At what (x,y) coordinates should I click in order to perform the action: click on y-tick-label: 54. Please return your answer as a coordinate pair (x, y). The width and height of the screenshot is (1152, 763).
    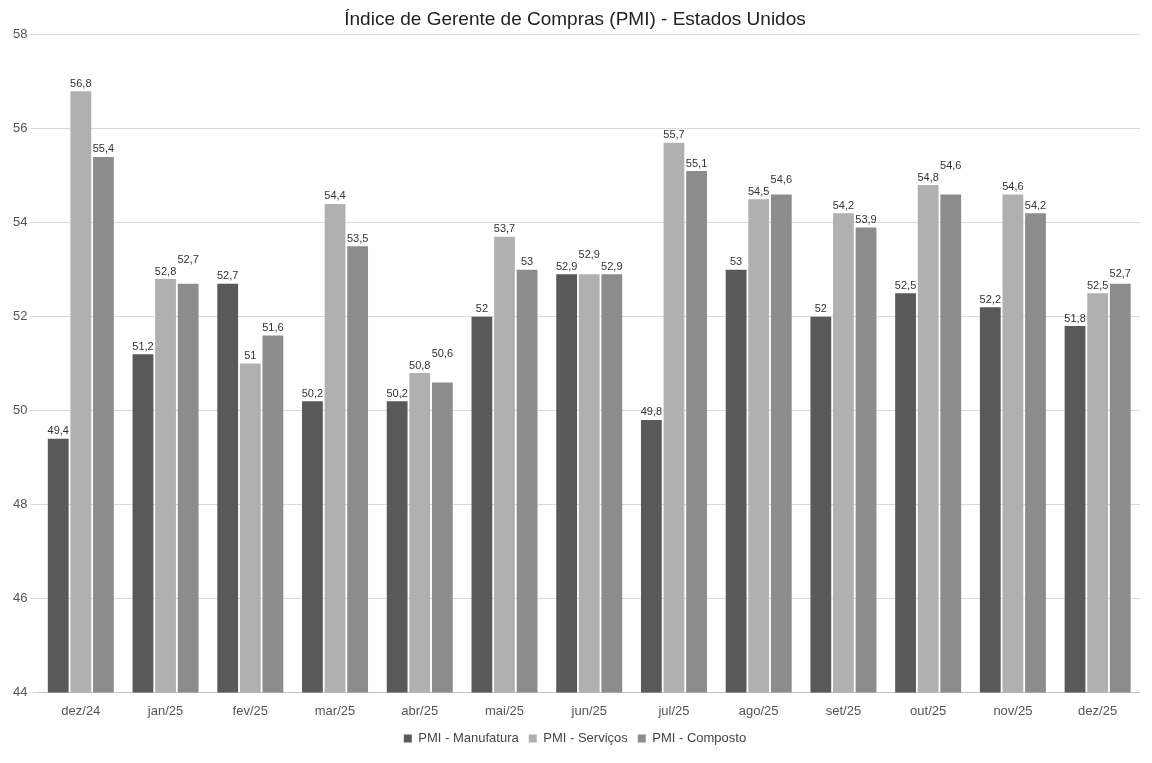
    Looking at the image, I should click on (20, 222).